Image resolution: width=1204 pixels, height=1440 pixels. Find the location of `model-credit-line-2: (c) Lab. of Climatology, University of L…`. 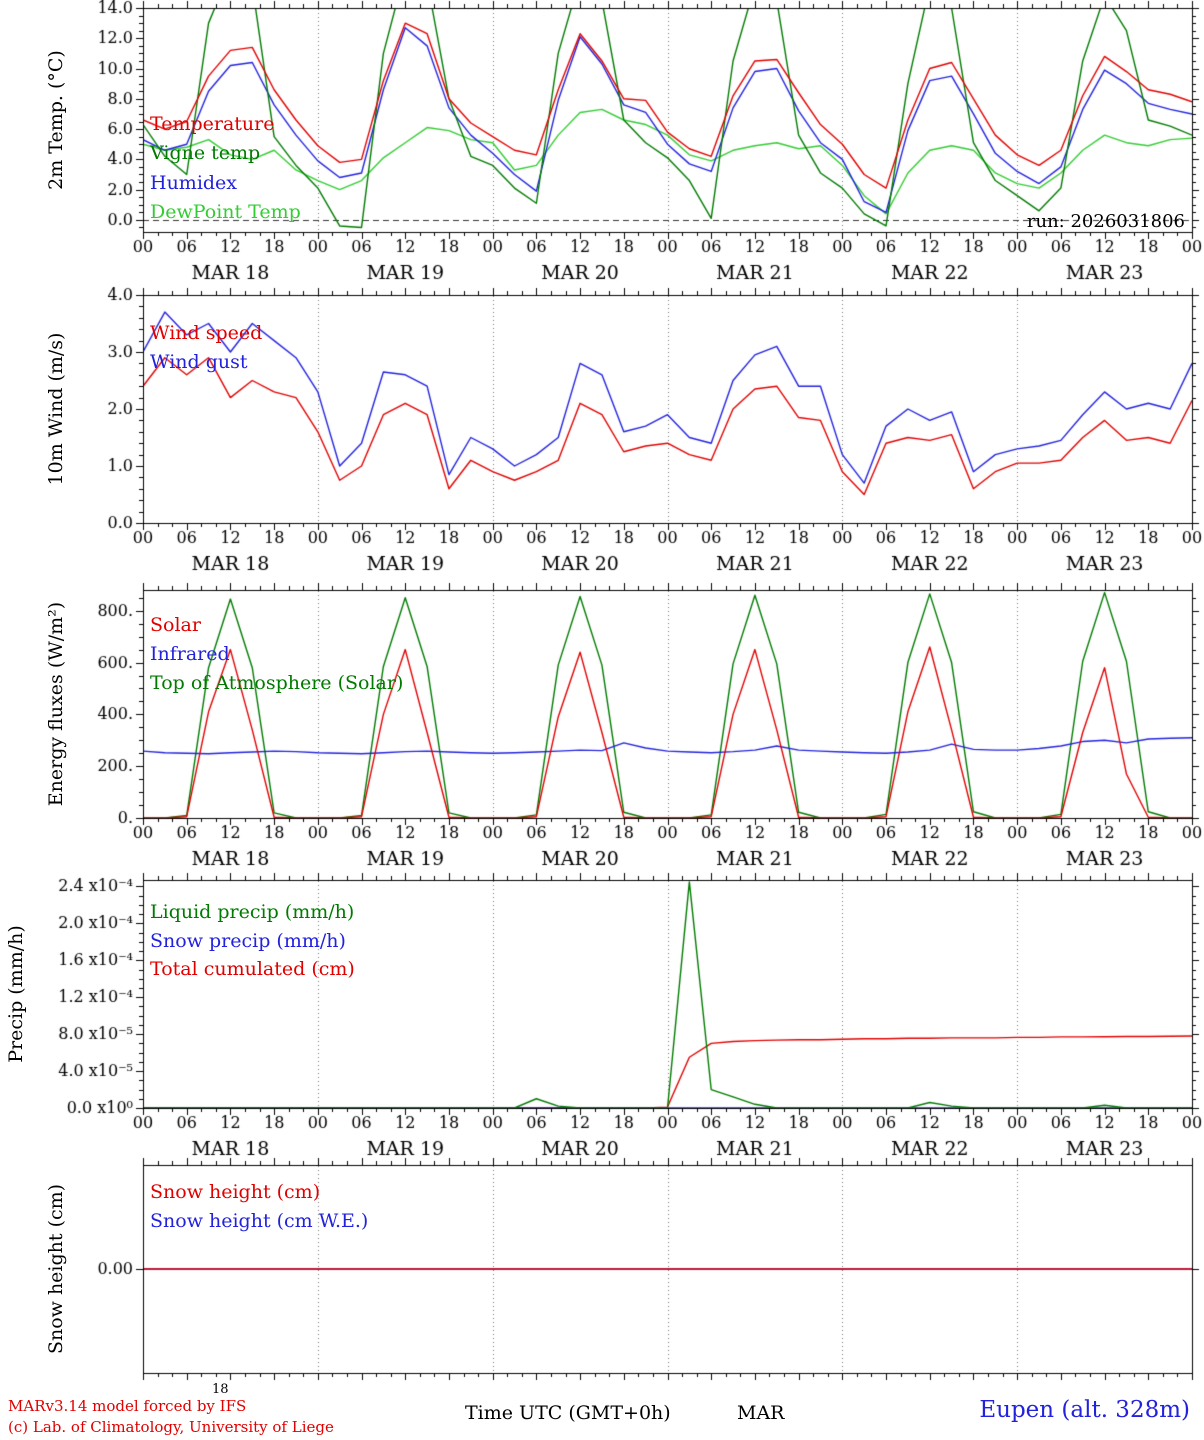

model-credit-line-2: (c) Lab. of Climatology, University of L… is located at coordinates (171, 1427).